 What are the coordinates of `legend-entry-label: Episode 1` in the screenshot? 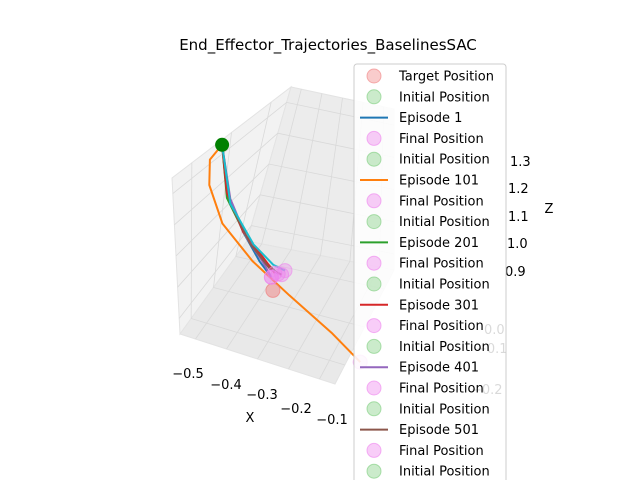 It's located at (430, 118).